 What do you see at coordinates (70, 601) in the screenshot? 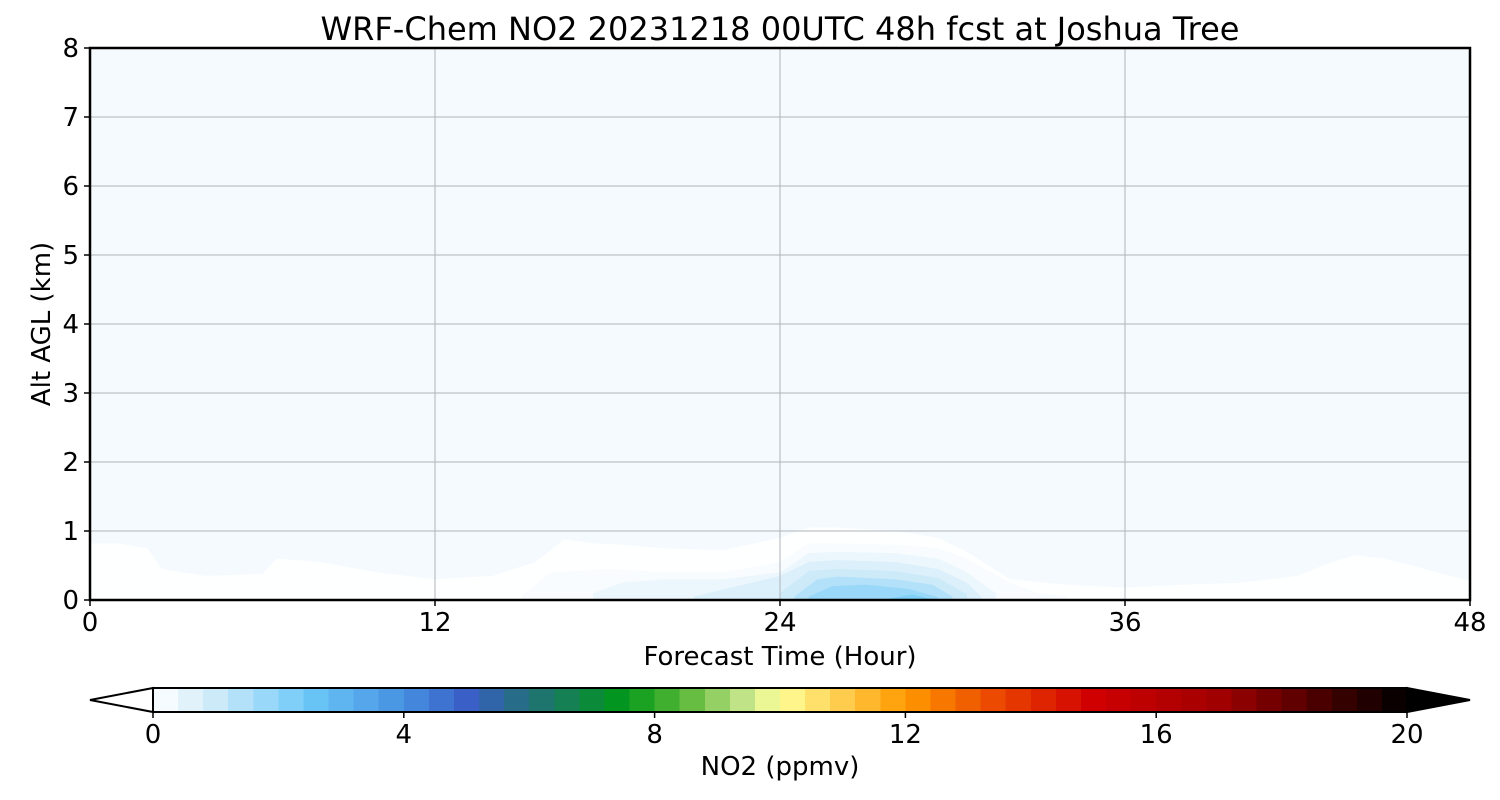
I see `y-tick-label: 0` at bounding box center [70, 601].